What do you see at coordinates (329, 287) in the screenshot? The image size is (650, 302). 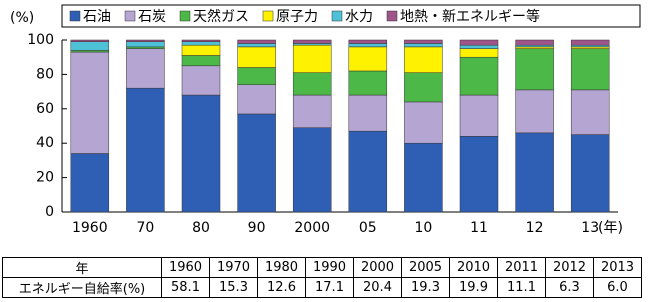 I see `table-value: 17.1` at bounding box center [329, 287].